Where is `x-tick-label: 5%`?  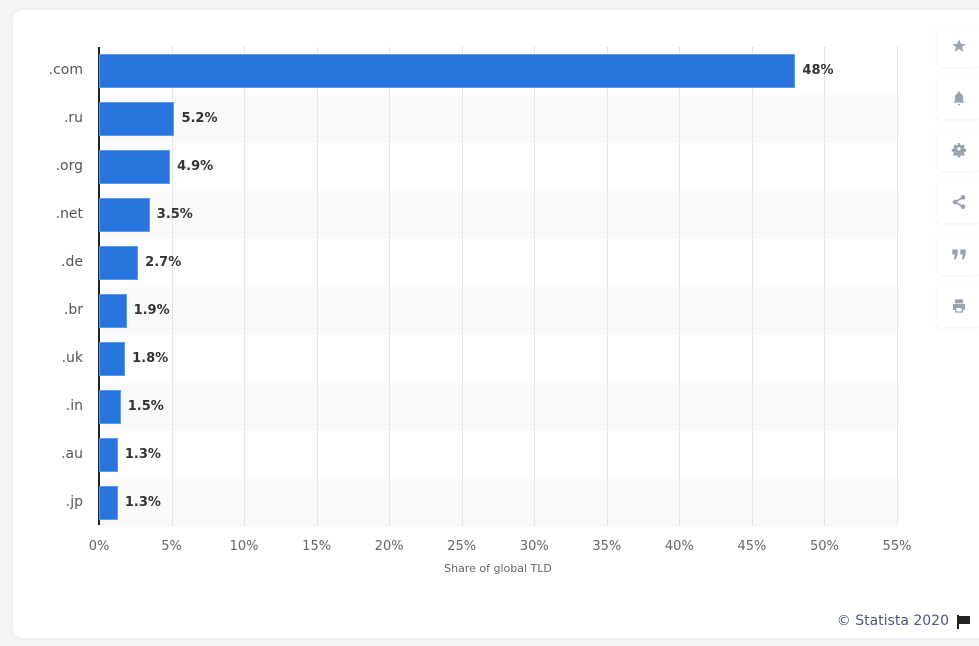
x-tick-label: 5% is located at coordinates (171, 546).